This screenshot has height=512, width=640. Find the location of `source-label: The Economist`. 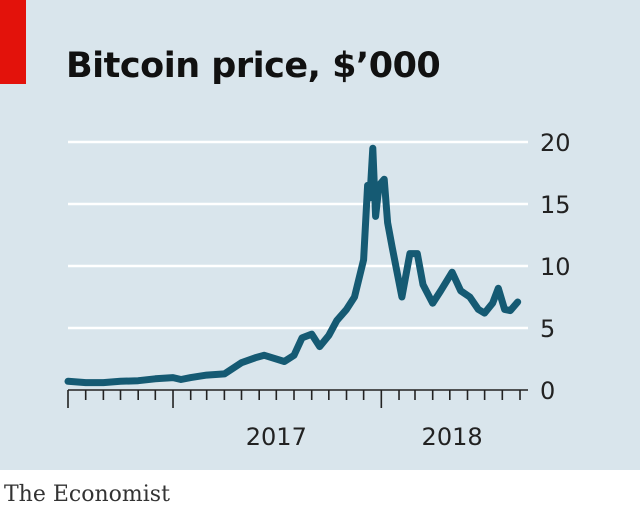

source-label: The Economist is located at coordinates (87, 494).